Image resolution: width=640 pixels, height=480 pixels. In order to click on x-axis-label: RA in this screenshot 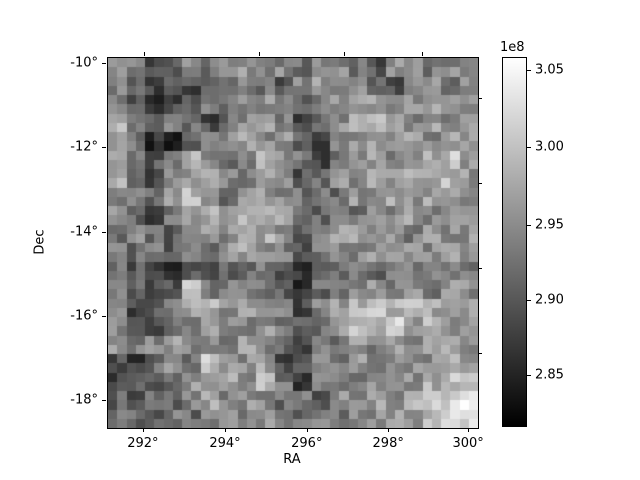, I will do `click(292, 459)`.